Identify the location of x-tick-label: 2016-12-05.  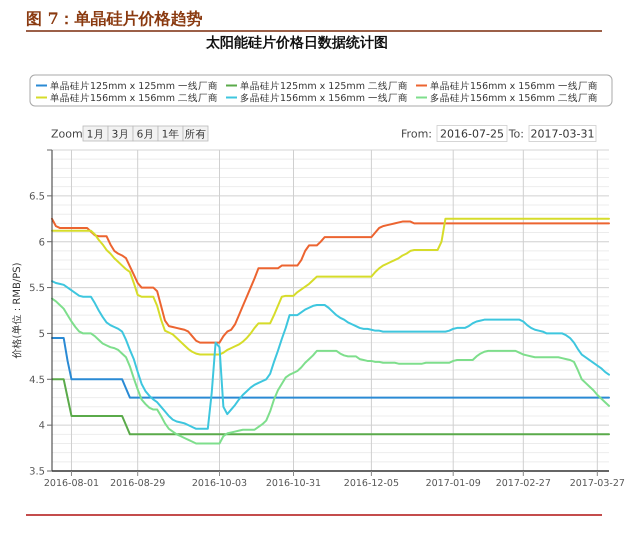
(372, 483).